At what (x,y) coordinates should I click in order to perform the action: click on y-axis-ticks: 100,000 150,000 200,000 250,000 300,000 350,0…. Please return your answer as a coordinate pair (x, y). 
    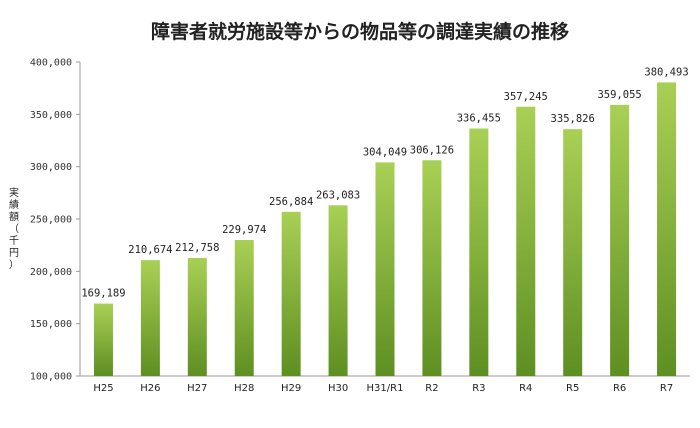
    Looking at the image, I should click on (55, 220).